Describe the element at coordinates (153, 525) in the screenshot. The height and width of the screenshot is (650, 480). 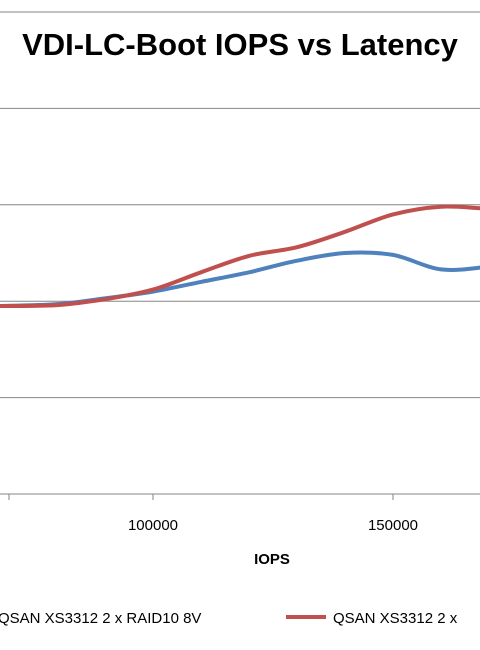
I see `x-tick-label-1: 100000` at that location.